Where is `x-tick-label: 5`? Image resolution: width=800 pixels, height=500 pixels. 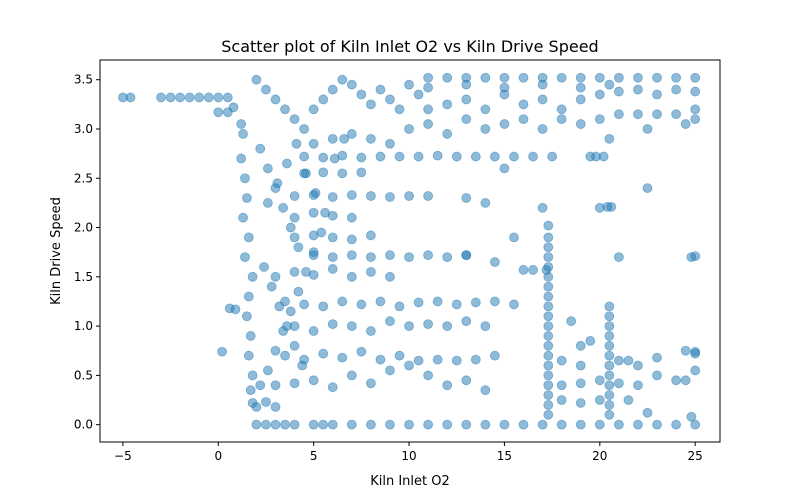
x-tick-label: 5 is located at coordinates (314, 456).